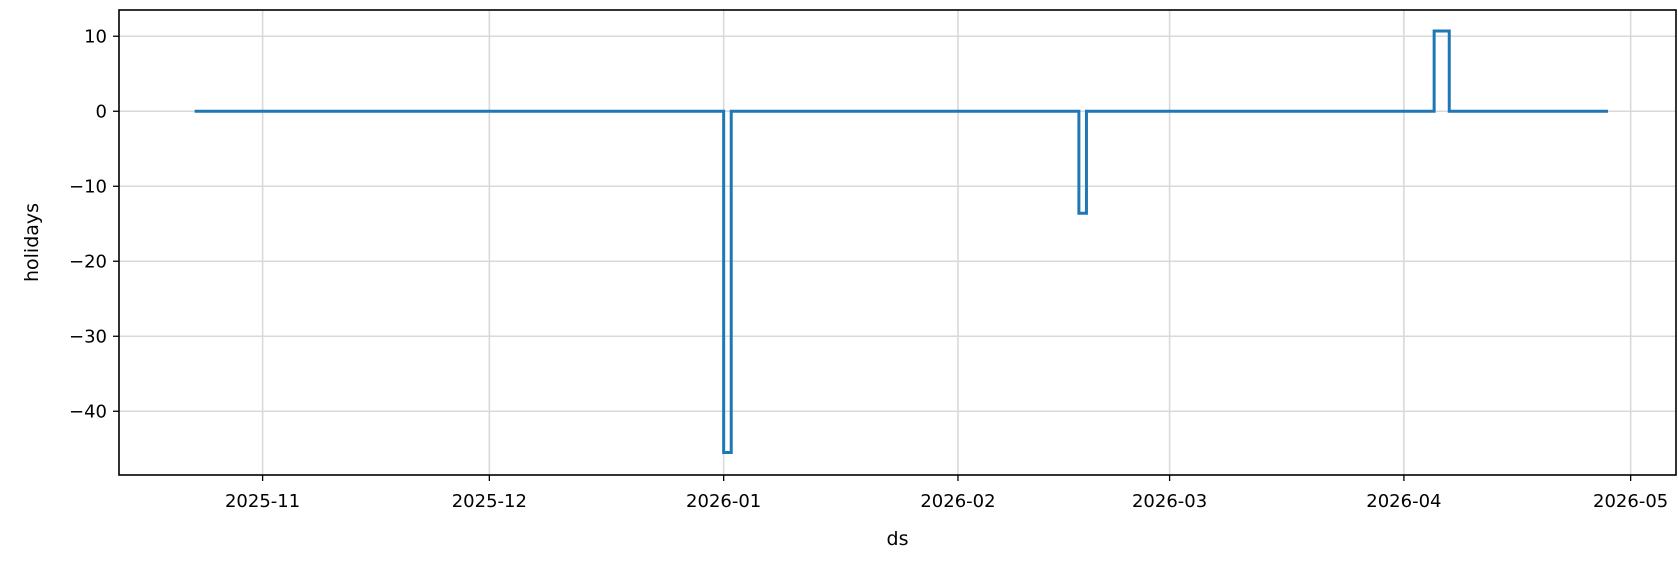 Image resolution: width=1678 pixels, height=565 pixels. I want to click on x-tick-label: 2026-02, so click(957, 501).